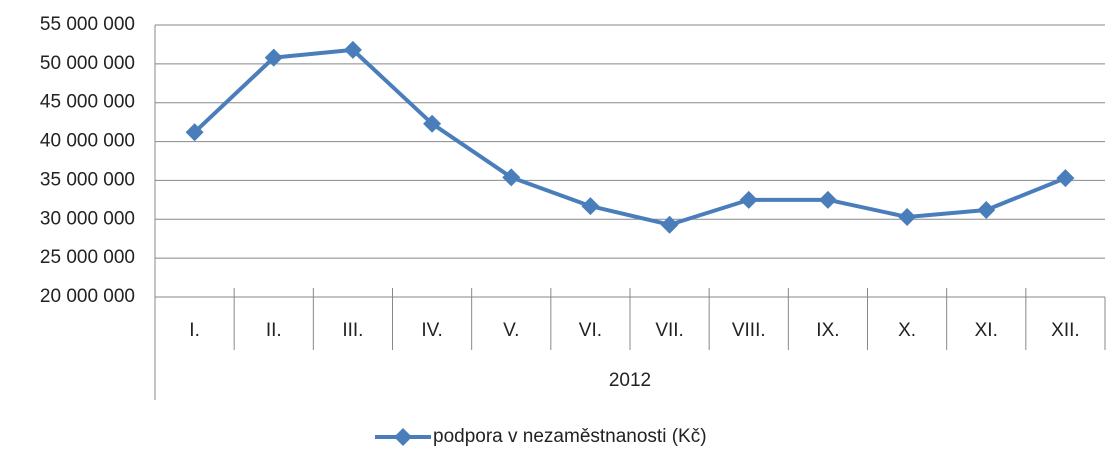  I want to click on y-tick-label: 45 000 000, so click(87, 102).